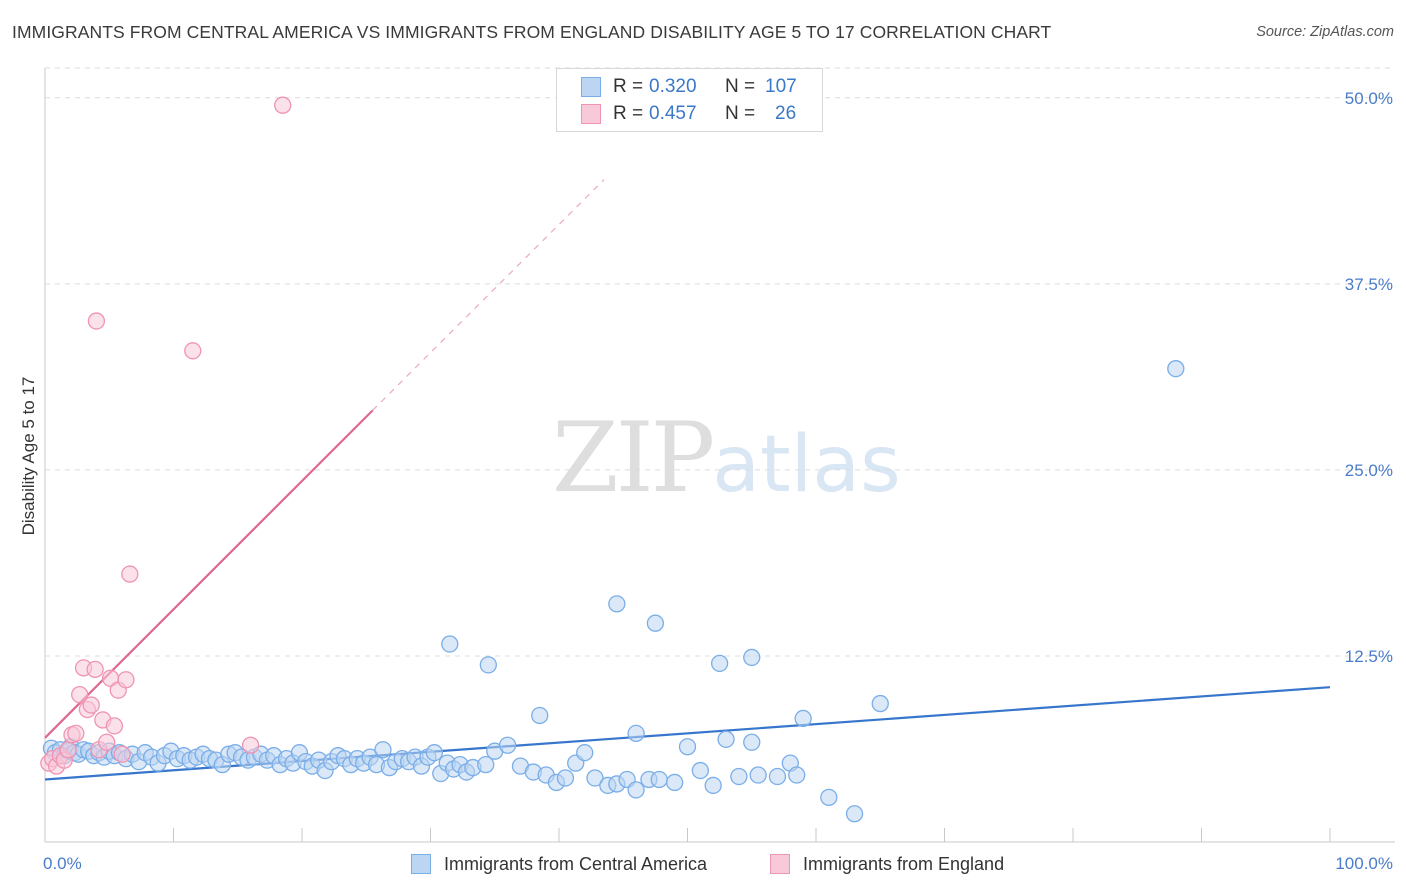 The height and width of the screenshot is (892, 1406). What do you see at coordinates (633, 458) in the screenshot?
I see `watermark-zip: ZIP` at bounding box center [633, 458].